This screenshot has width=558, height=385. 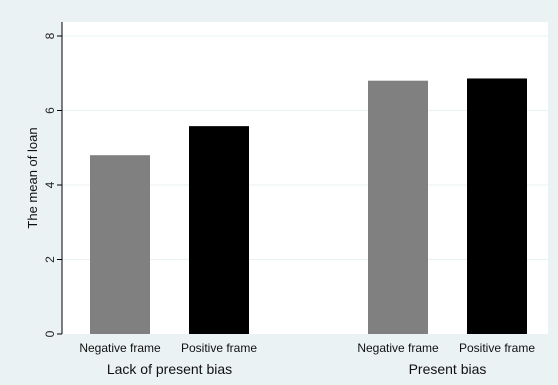 I want to click on y-tick-label: 2, so click(x=50, y=259).